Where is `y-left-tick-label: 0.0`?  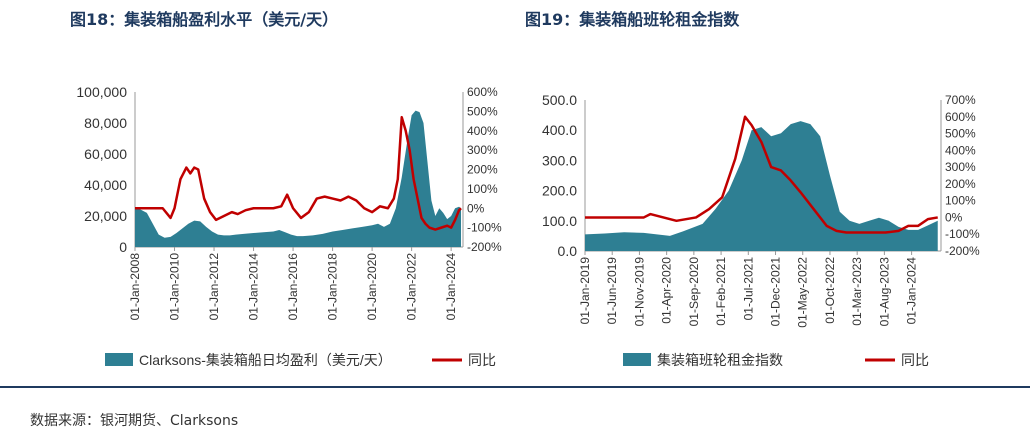 y-left-tick-label: 0.0 is located at coordinates (568, 251).